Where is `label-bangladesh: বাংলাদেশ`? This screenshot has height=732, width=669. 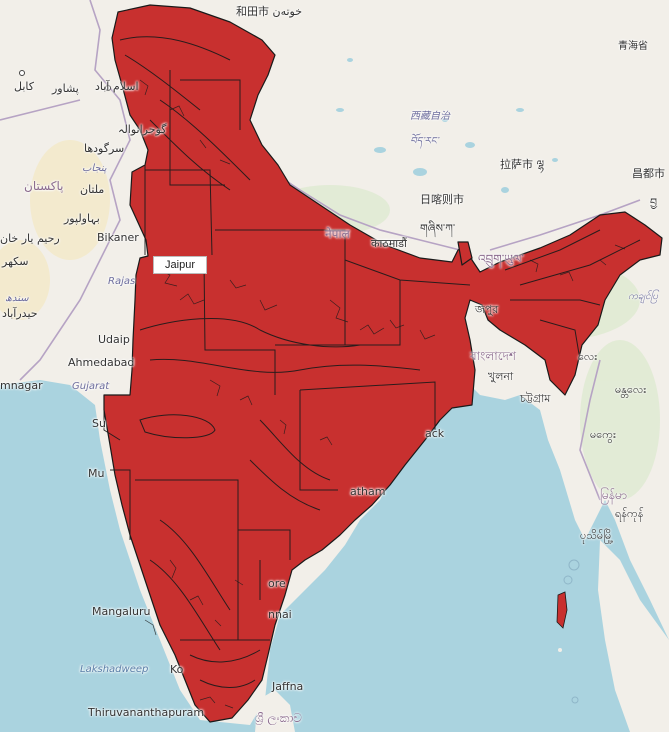 label-bangladesh: বাংলাদেশ is located at coordinates (493, 356).